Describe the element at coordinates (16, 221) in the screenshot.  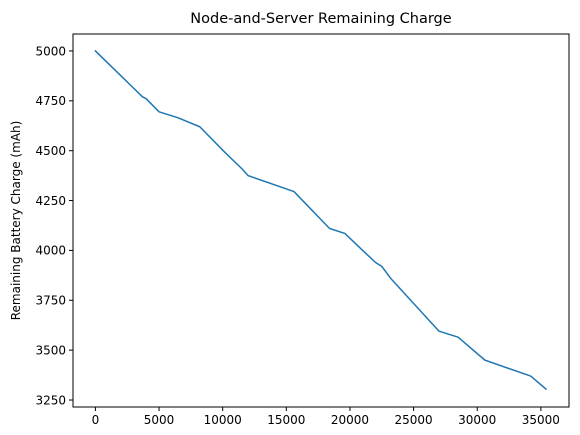
I see `y-axis-label: Remaining Battery Charge (mAh)` at that location.